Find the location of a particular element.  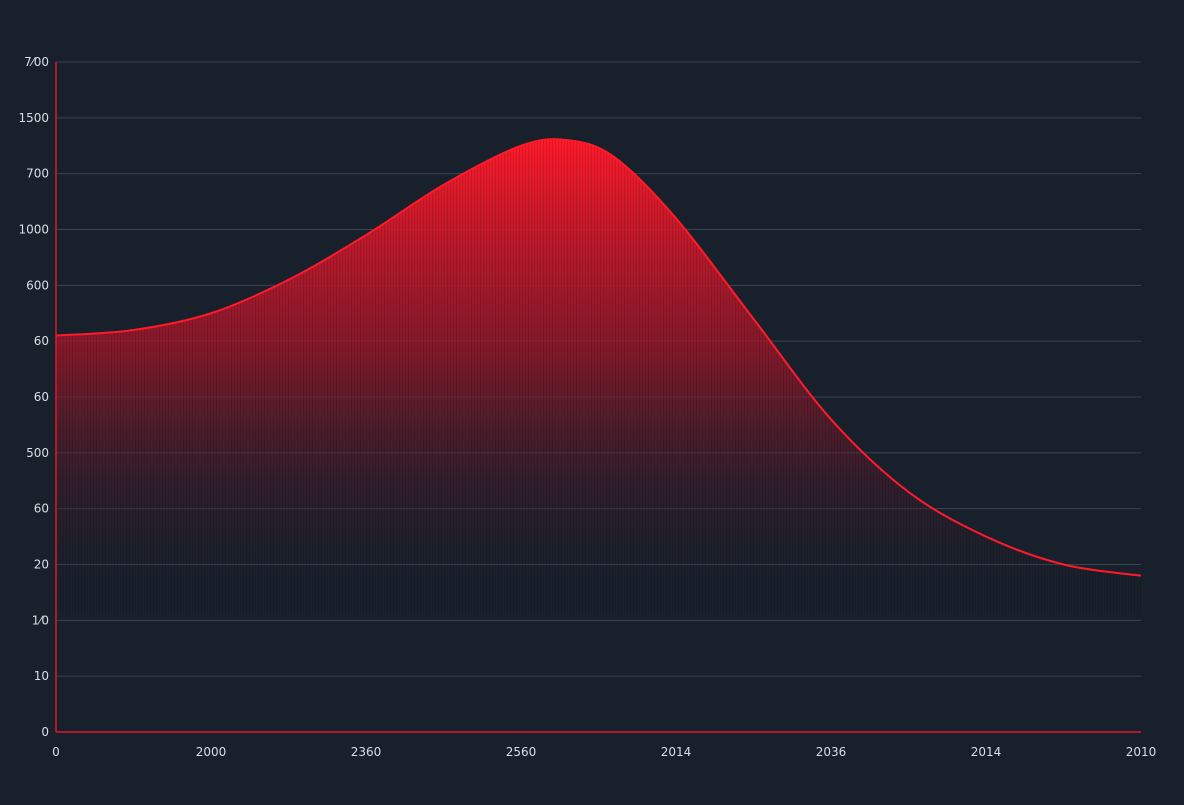

x-tick-label: 2010 is located at coordinates (1141, 752).